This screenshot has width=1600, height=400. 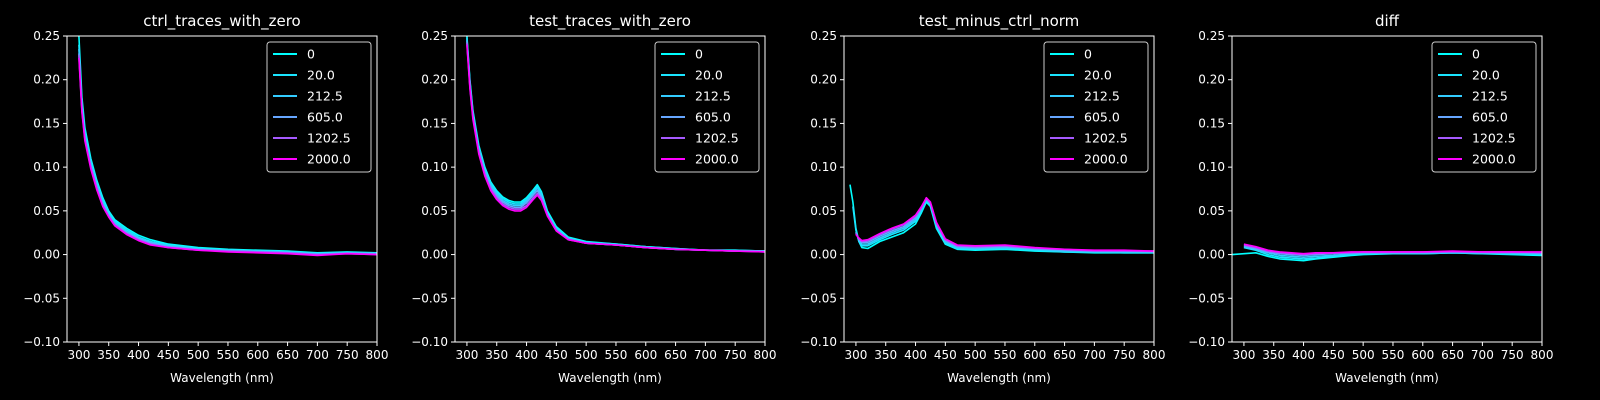 What do you see at coordinates (999, 21) in the screenshot?
I see `chart-title: test_minus_ctrl_norm` at bounding box center [999, 21].